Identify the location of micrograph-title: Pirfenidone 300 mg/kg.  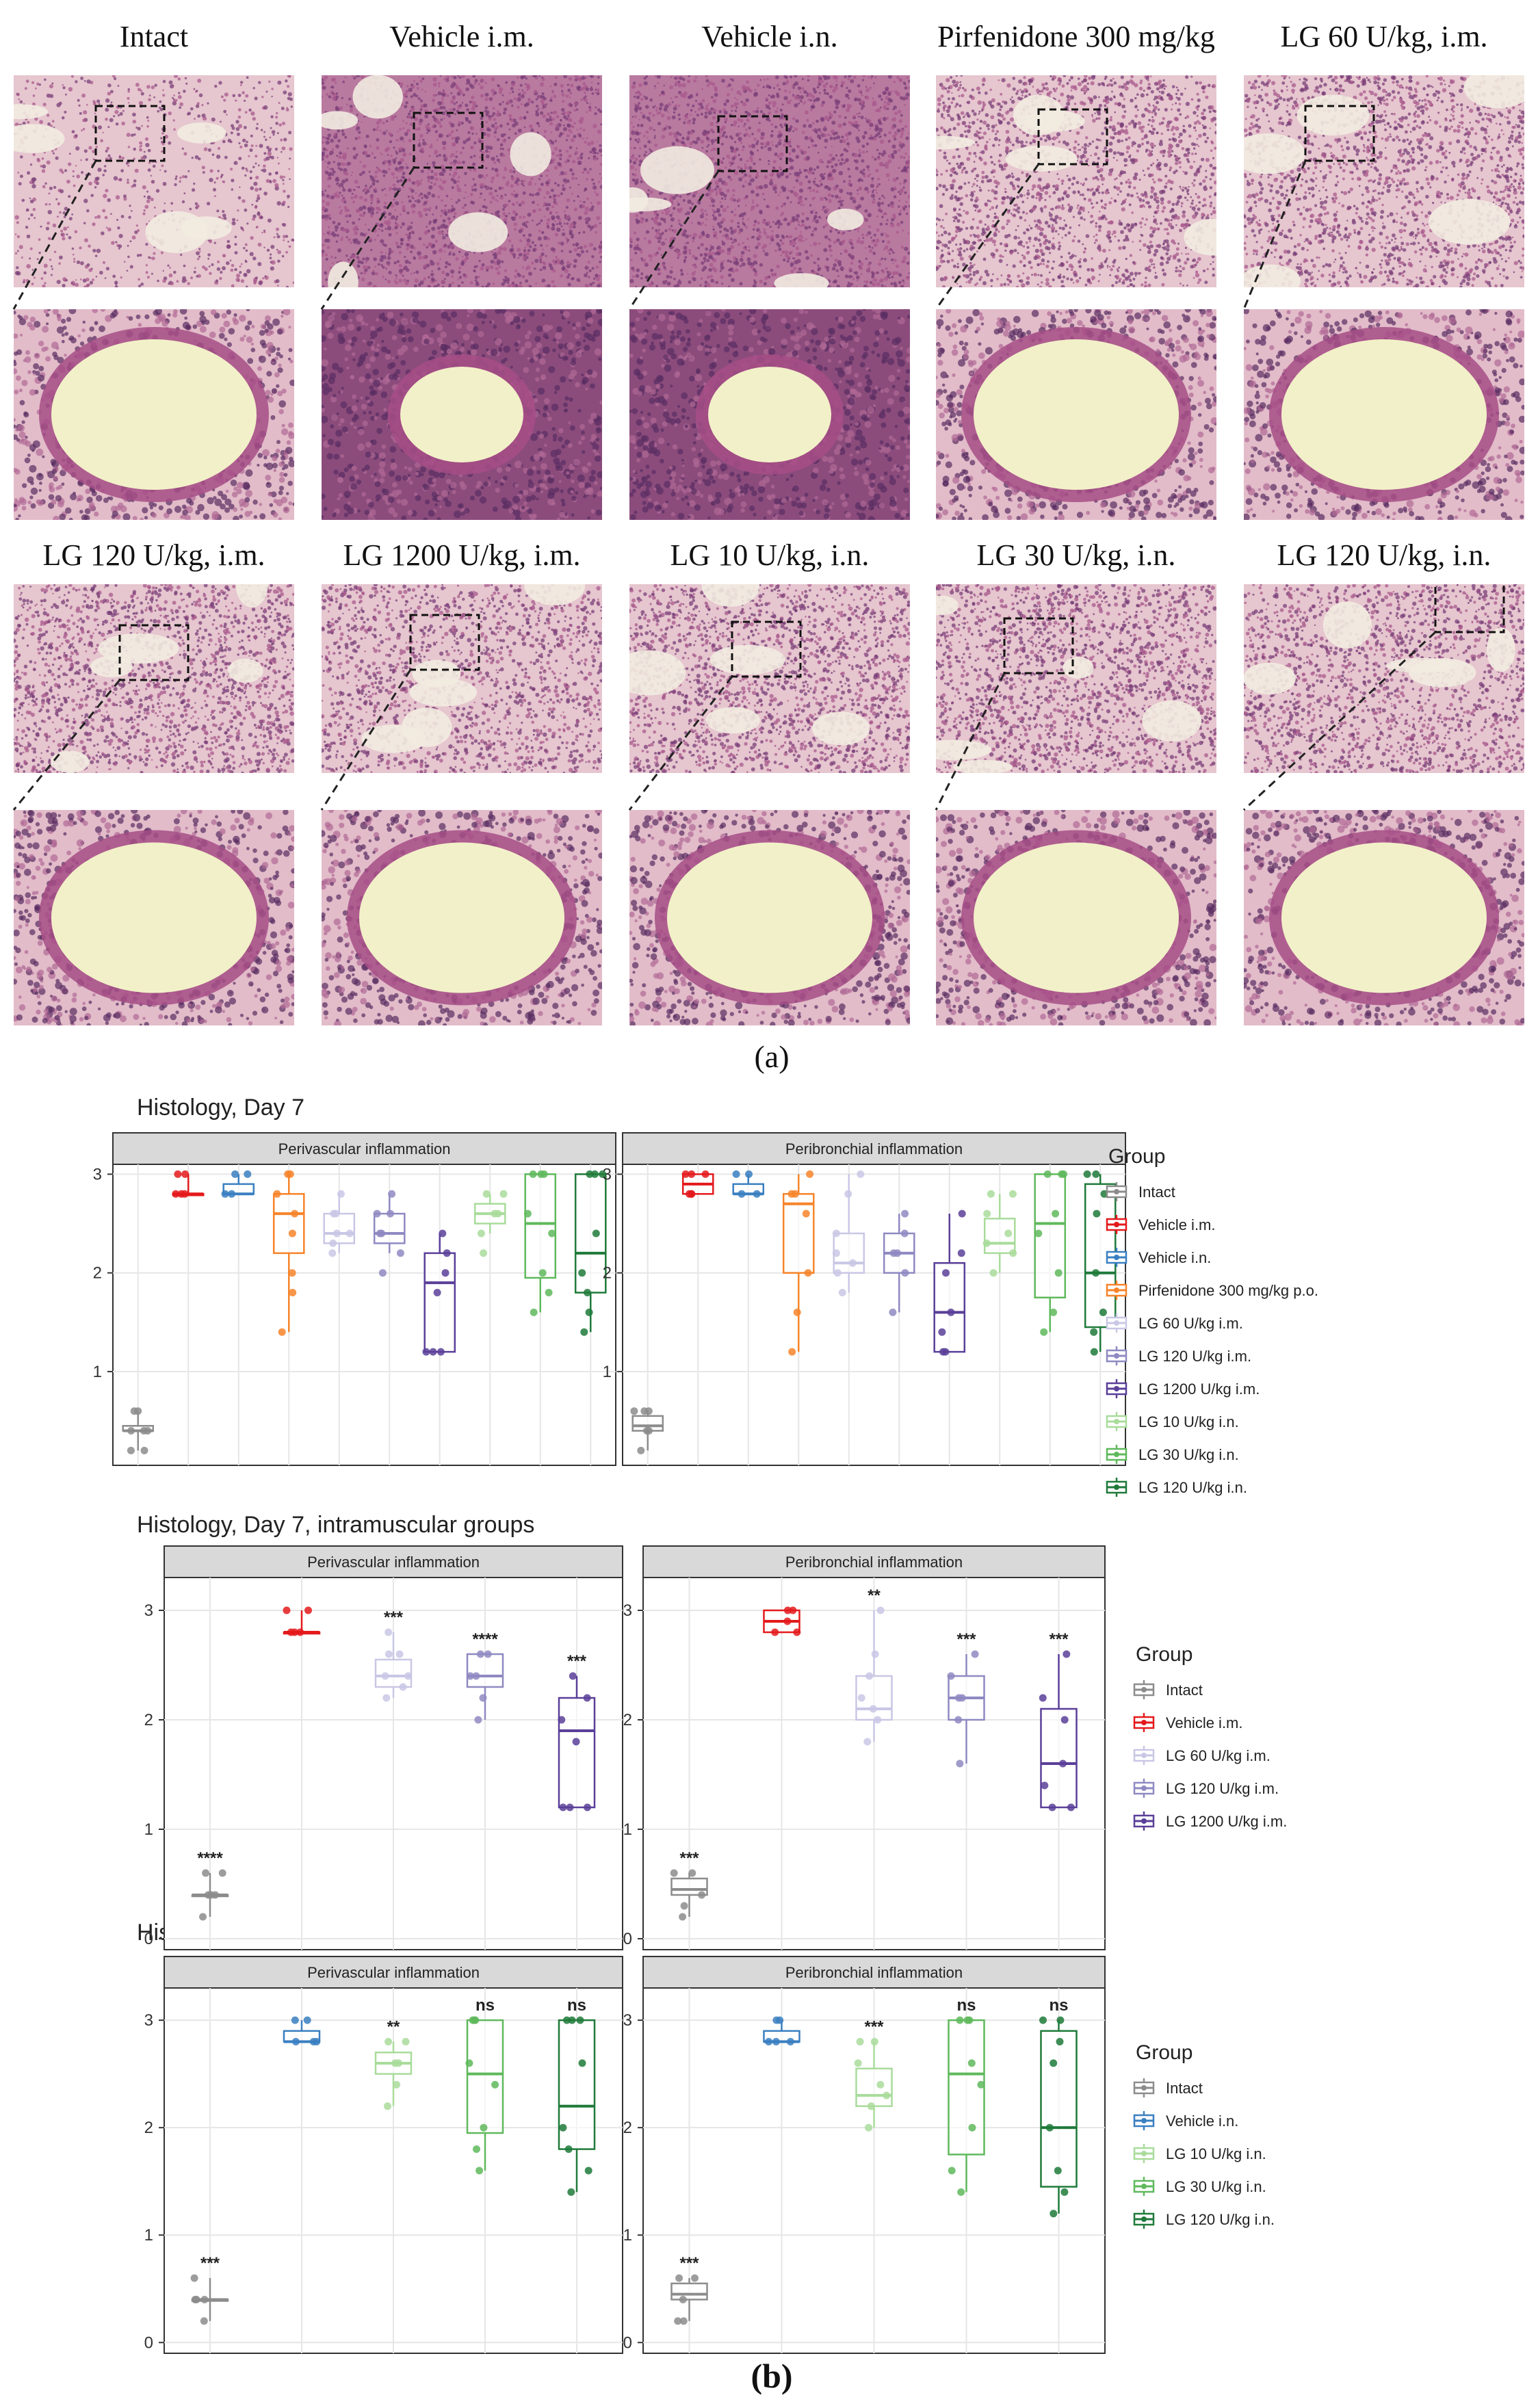
(1076, 36).